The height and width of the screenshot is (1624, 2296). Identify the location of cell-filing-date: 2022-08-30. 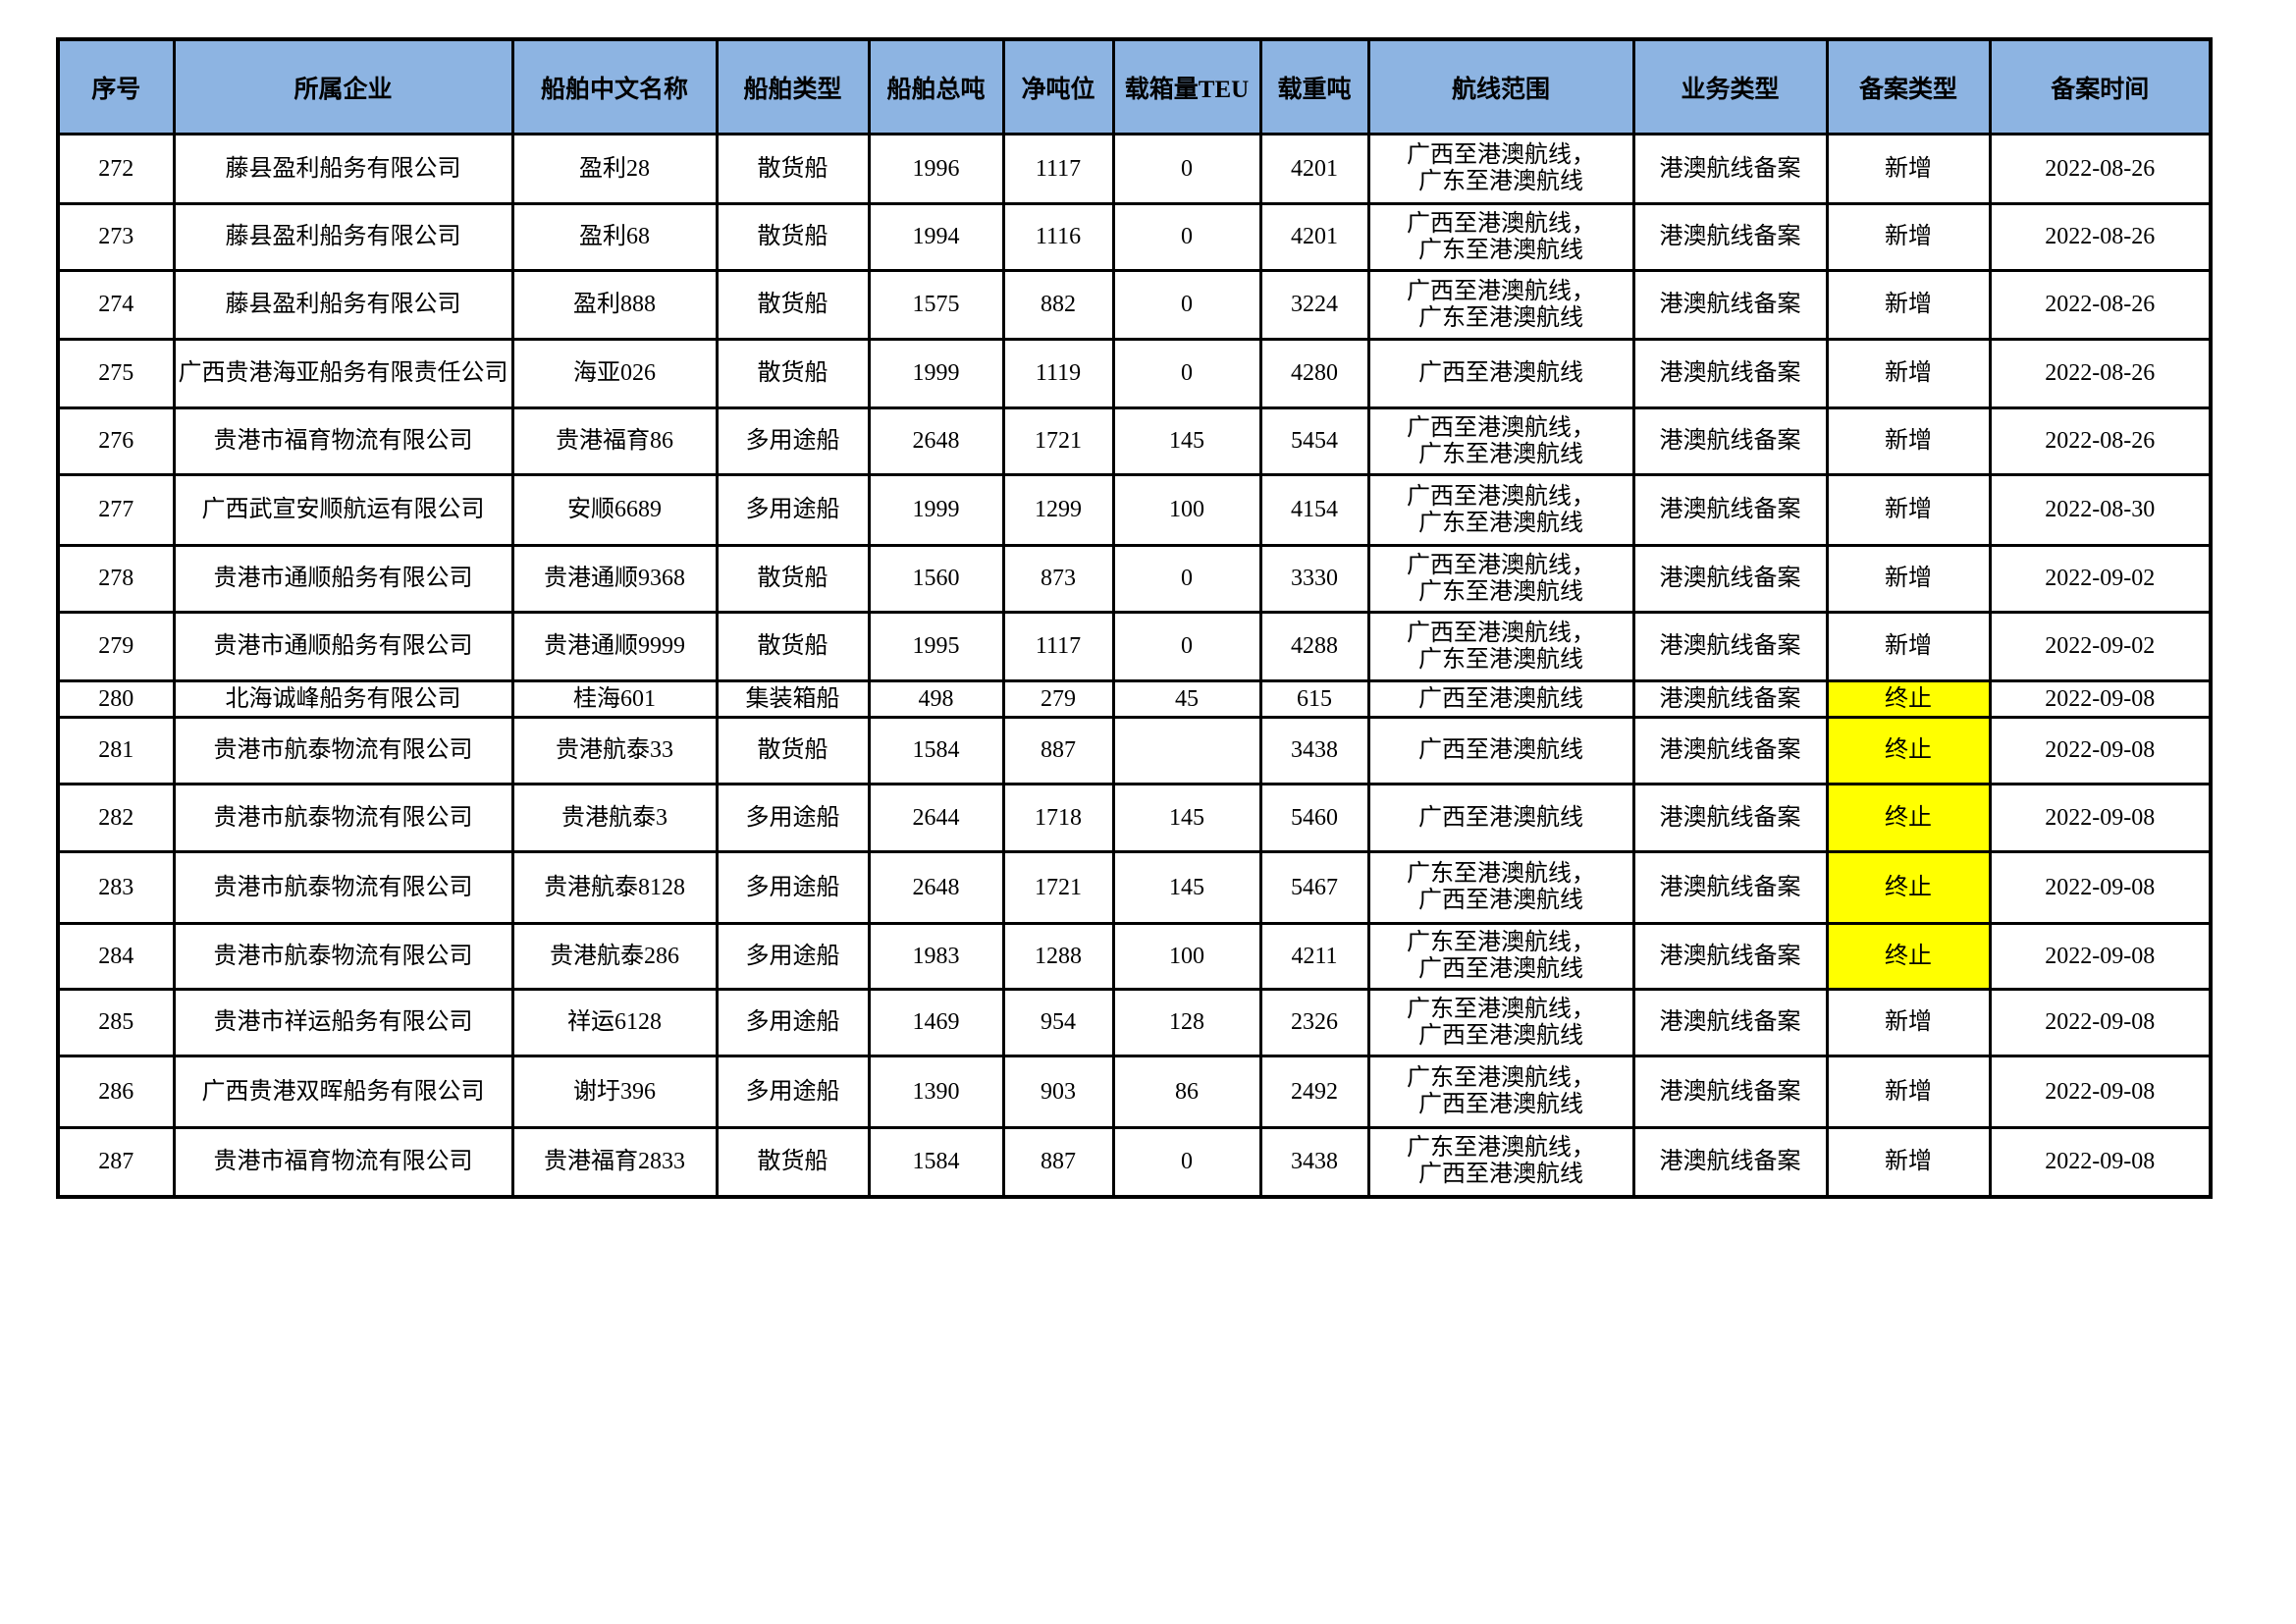
(2100, 510).